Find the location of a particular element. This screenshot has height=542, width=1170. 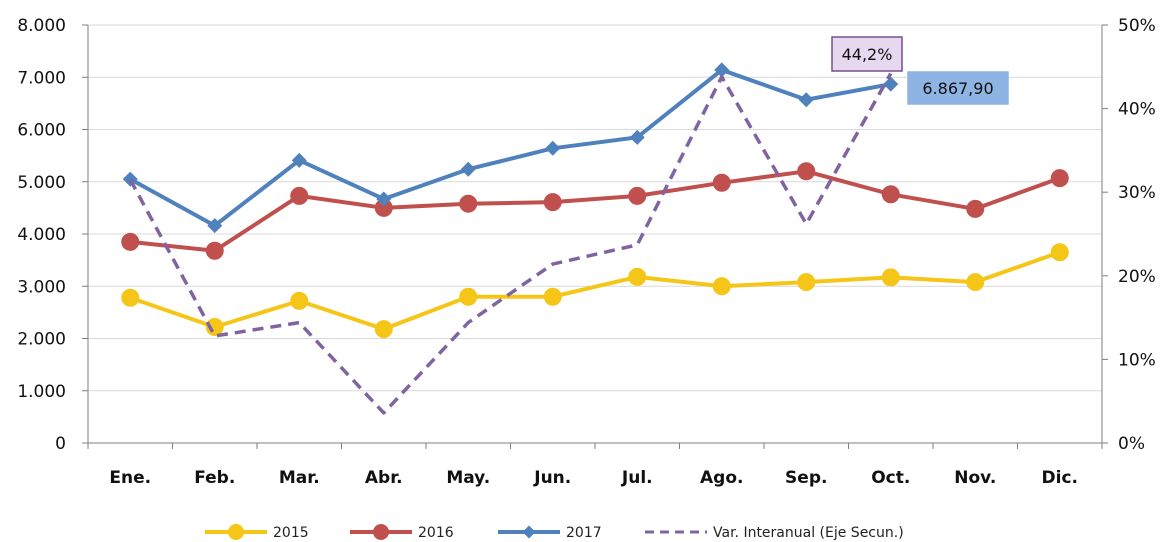

left-axis-tick-label: 2.000 is located at coordinates (41, 340).